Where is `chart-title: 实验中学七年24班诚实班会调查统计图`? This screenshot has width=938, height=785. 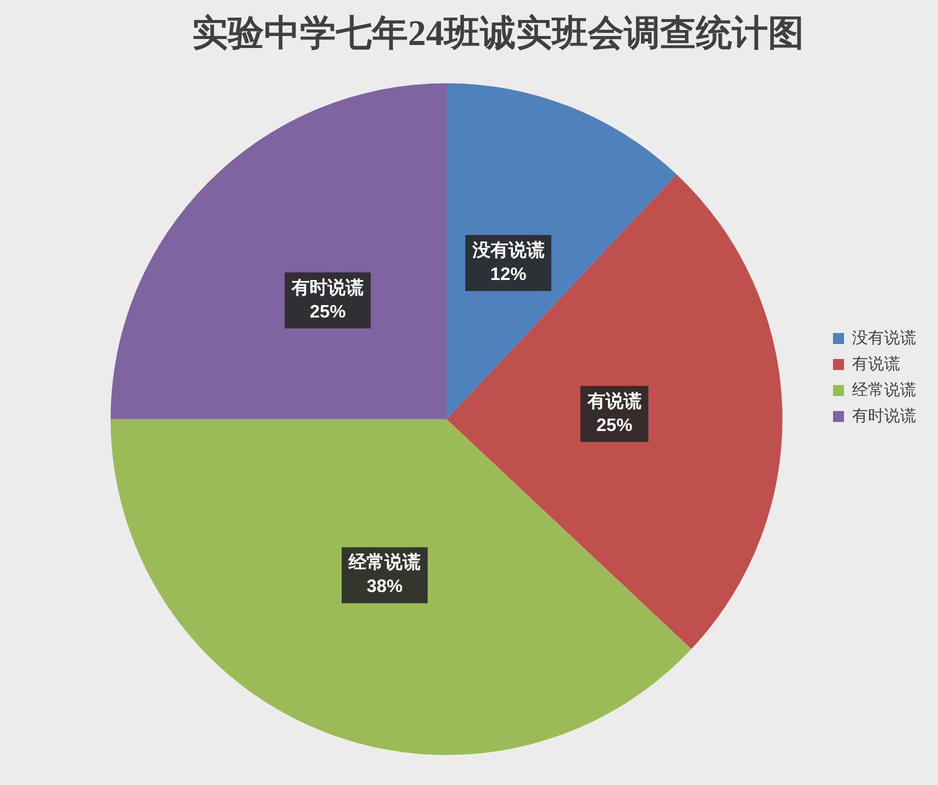 chart-title: 实验中学七年24班诚实班会调查统计图 is located at coordinates (498, 32).